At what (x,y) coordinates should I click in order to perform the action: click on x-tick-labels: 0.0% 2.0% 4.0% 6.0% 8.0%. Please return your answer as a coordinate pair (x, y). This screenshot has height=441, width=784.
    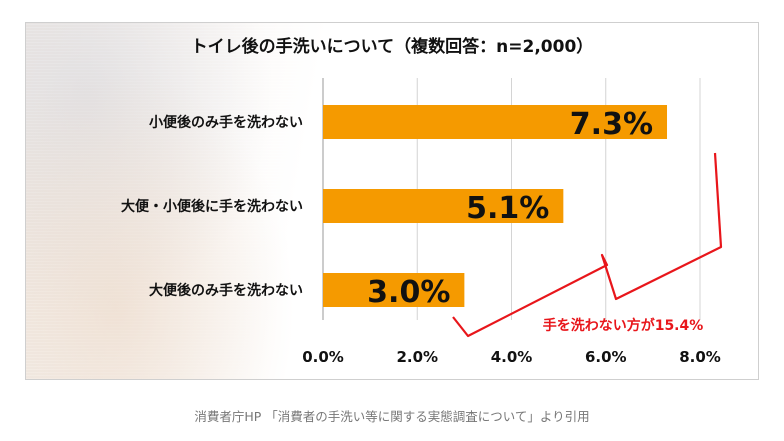
    Looking at the image, I should click on (511, 357).